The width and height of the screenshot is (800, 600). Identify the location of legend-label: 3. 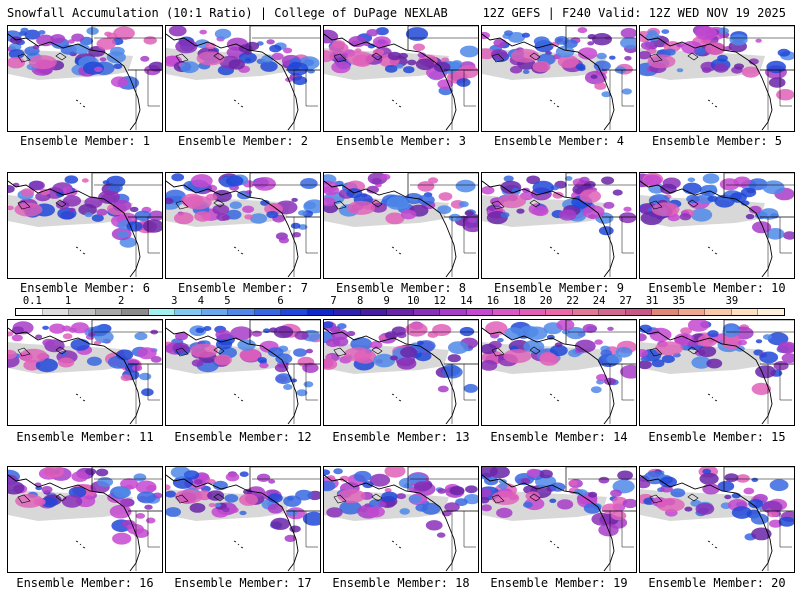
(174, 301).